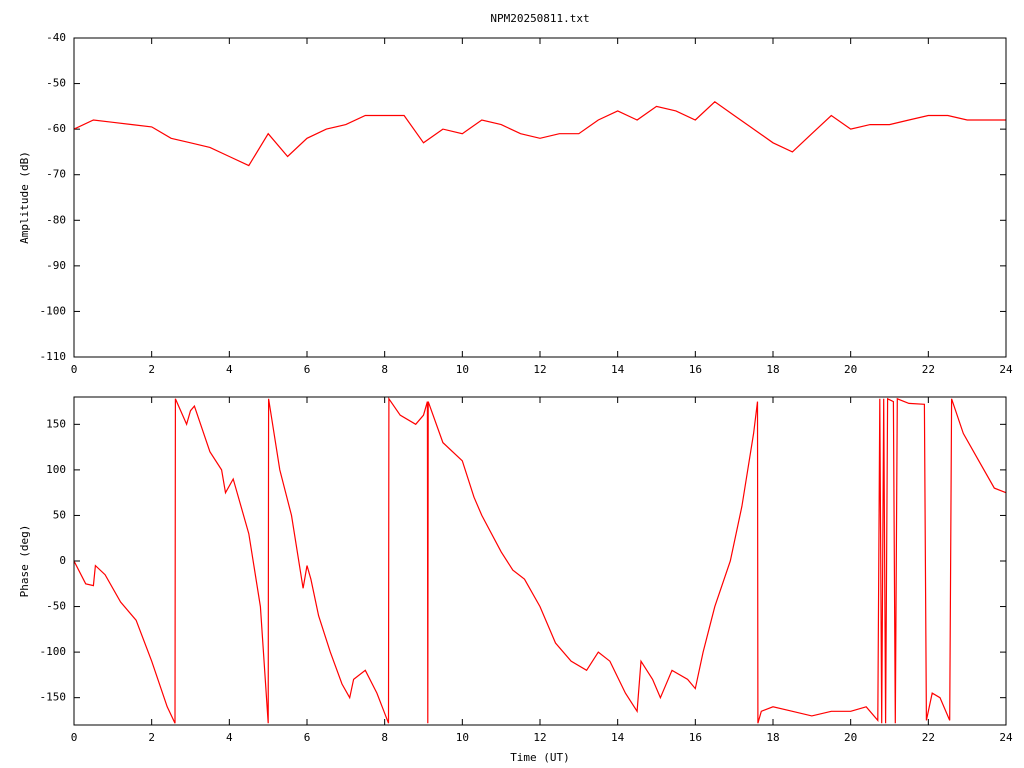 This screenshot has height=768, width=1024. Describe the element at coordinates (24, 561) in the screenshot. I see `y-axis-label: Phase (deg)` at that location.